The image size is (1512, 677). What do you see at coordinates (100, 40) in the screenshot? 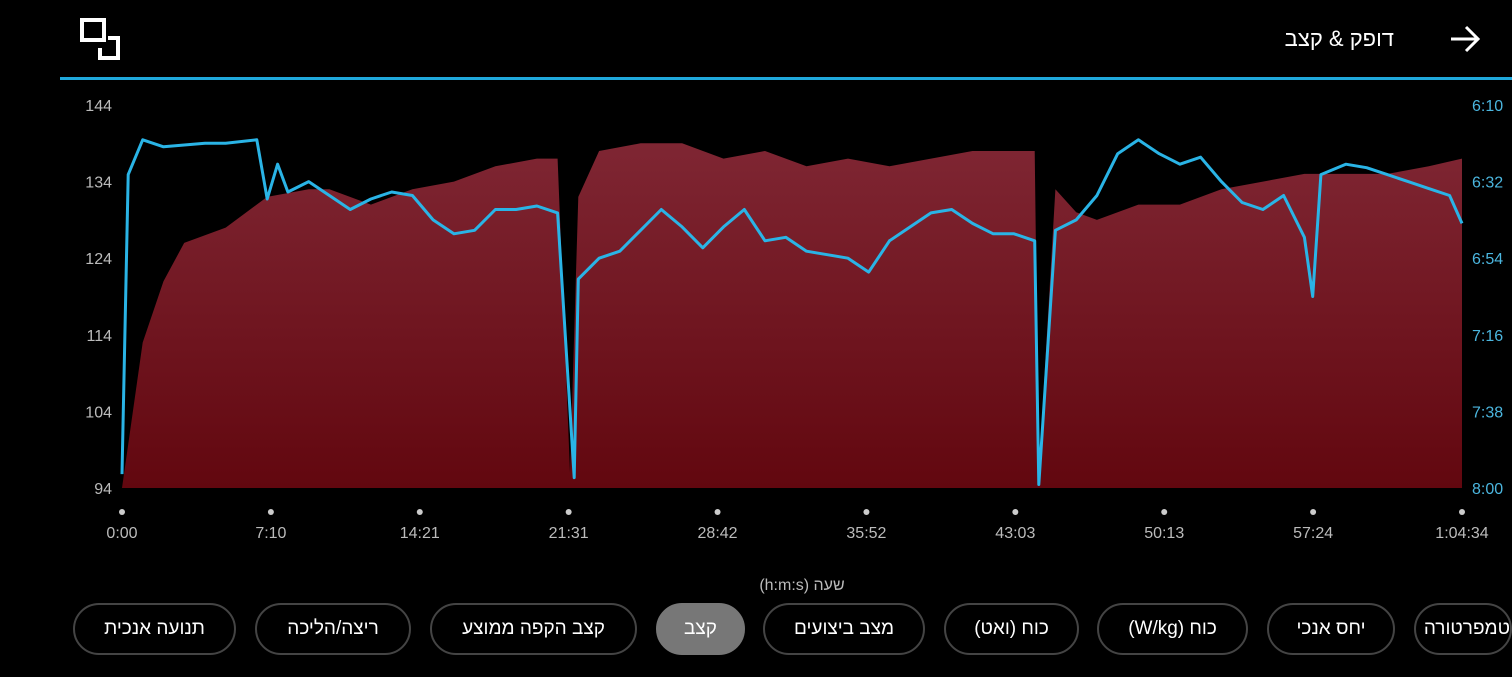
I see `fullscreen-icon` at bounding box center [100, 40].